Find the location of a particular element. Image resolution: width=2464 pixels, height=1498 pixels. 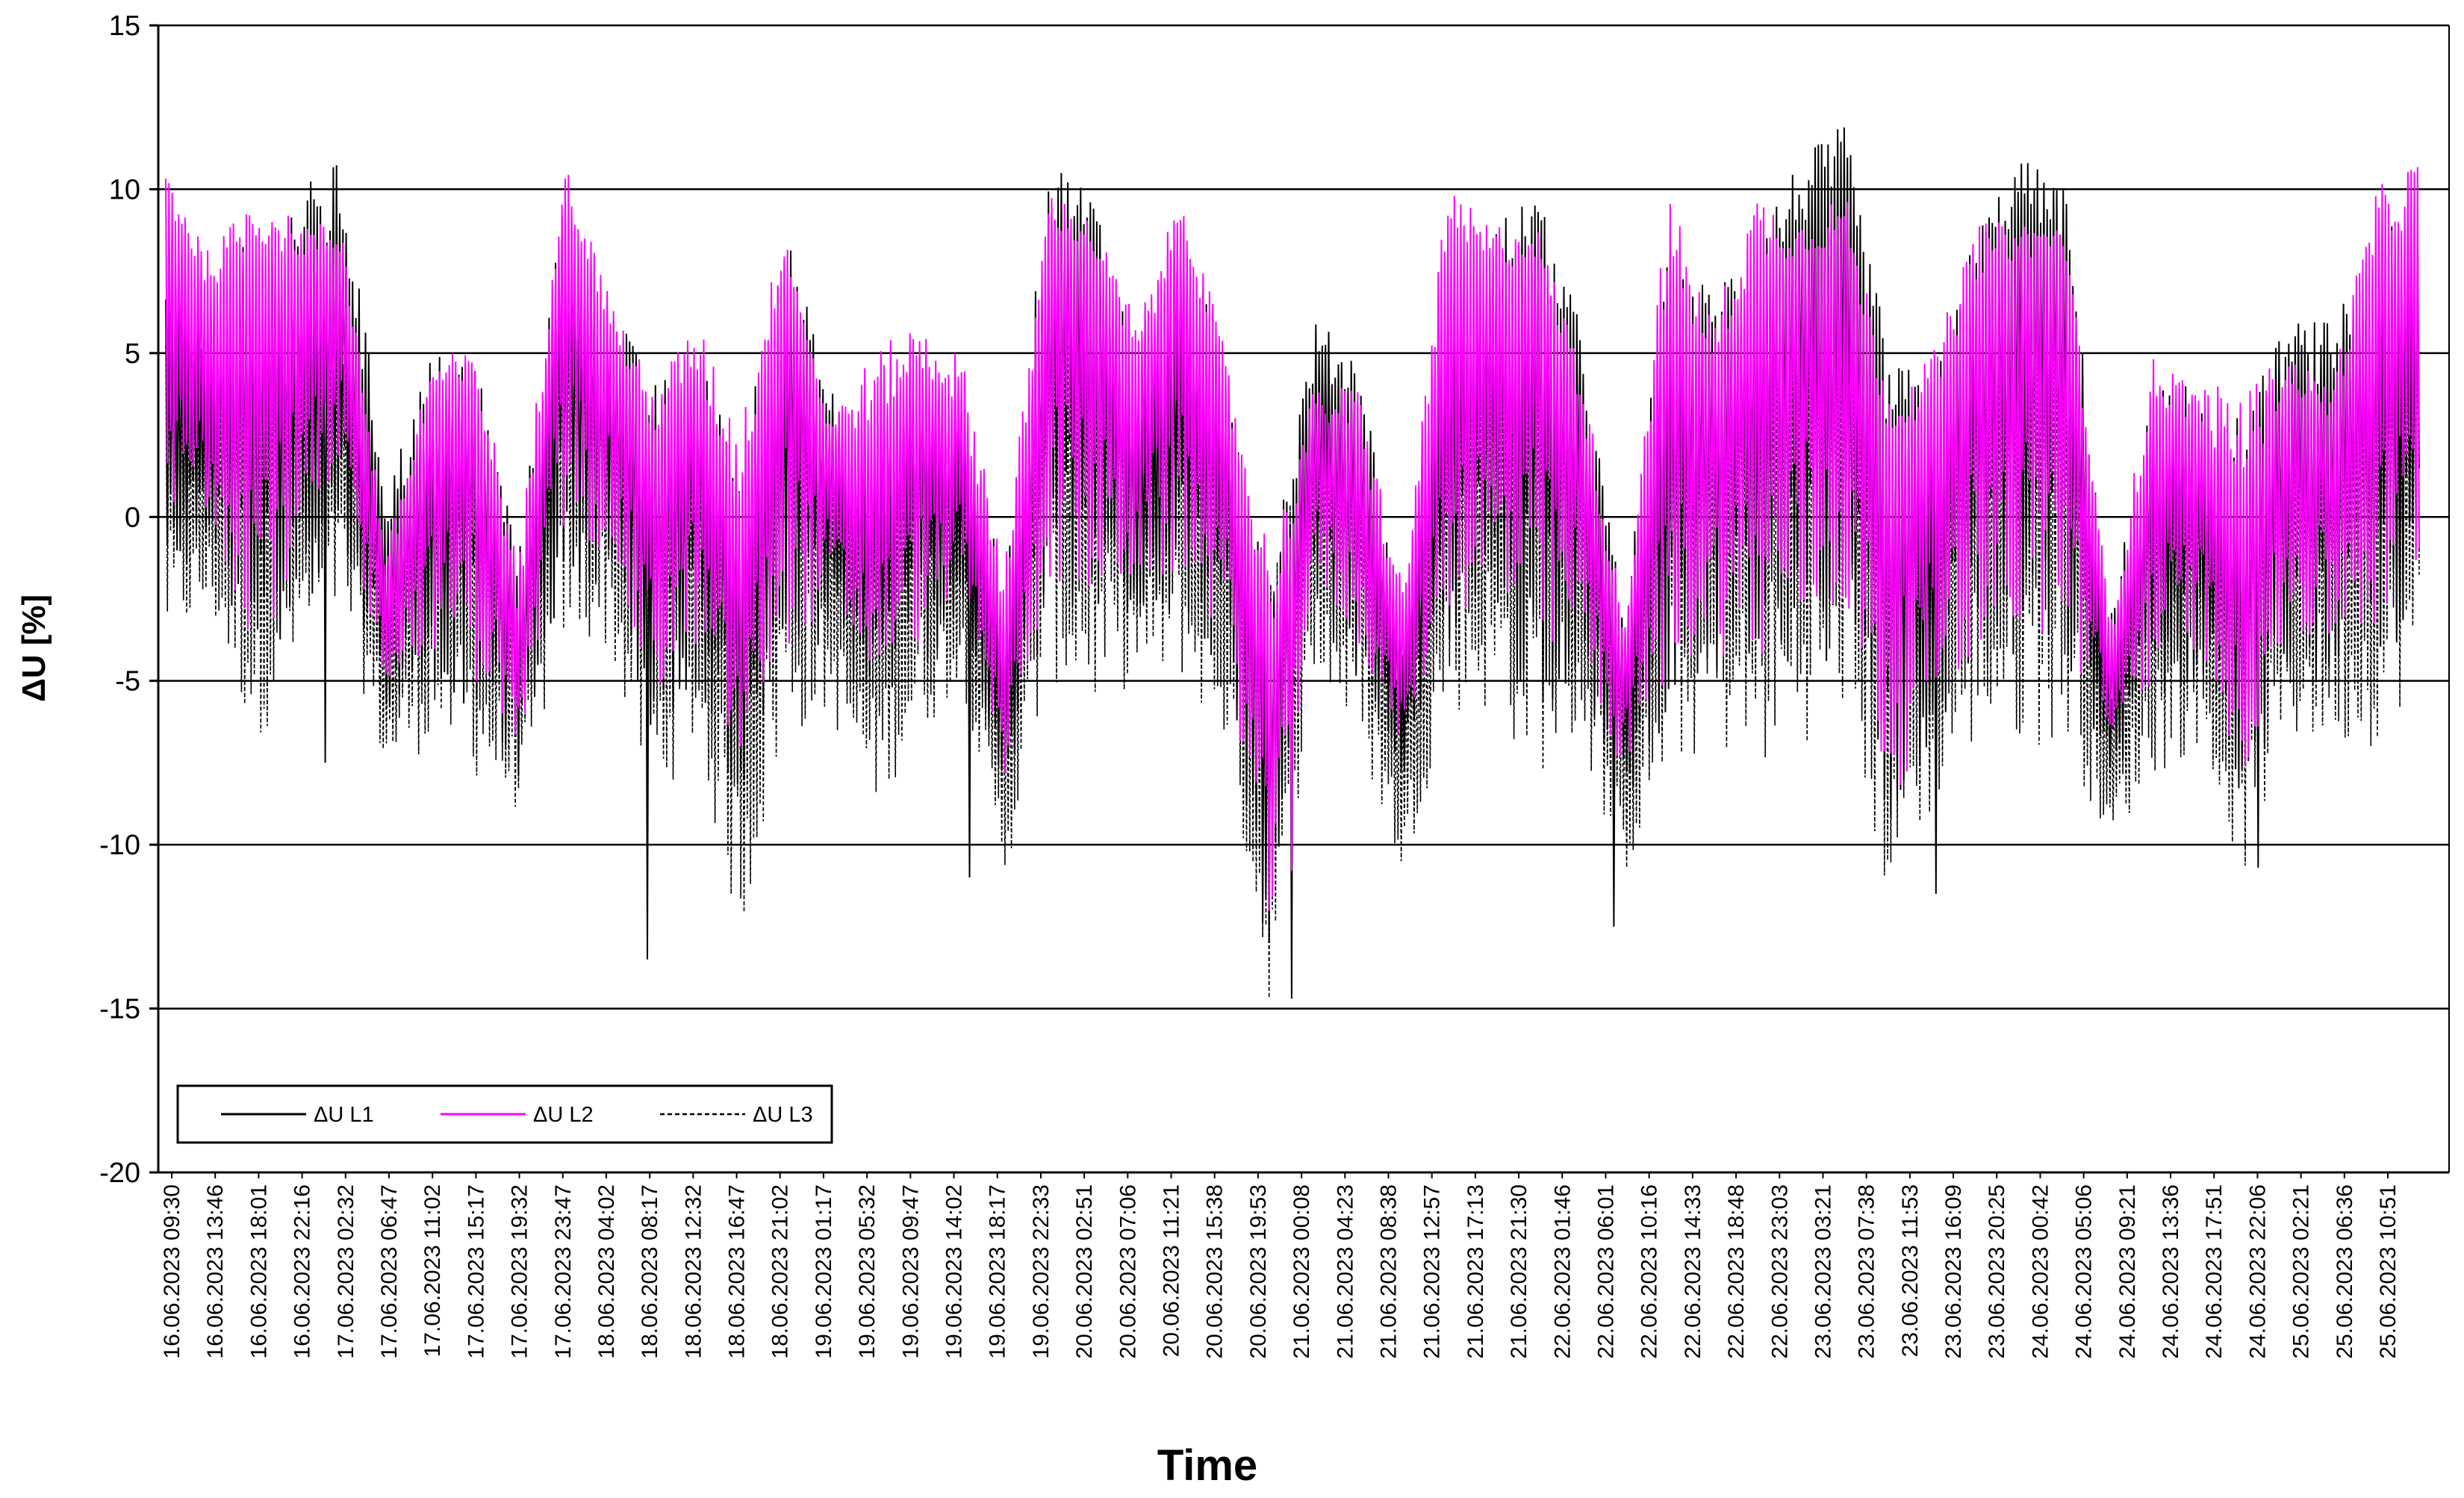

x-tick-label: 24.06.2023 05:06 is located at coordinates (2084, 1271).